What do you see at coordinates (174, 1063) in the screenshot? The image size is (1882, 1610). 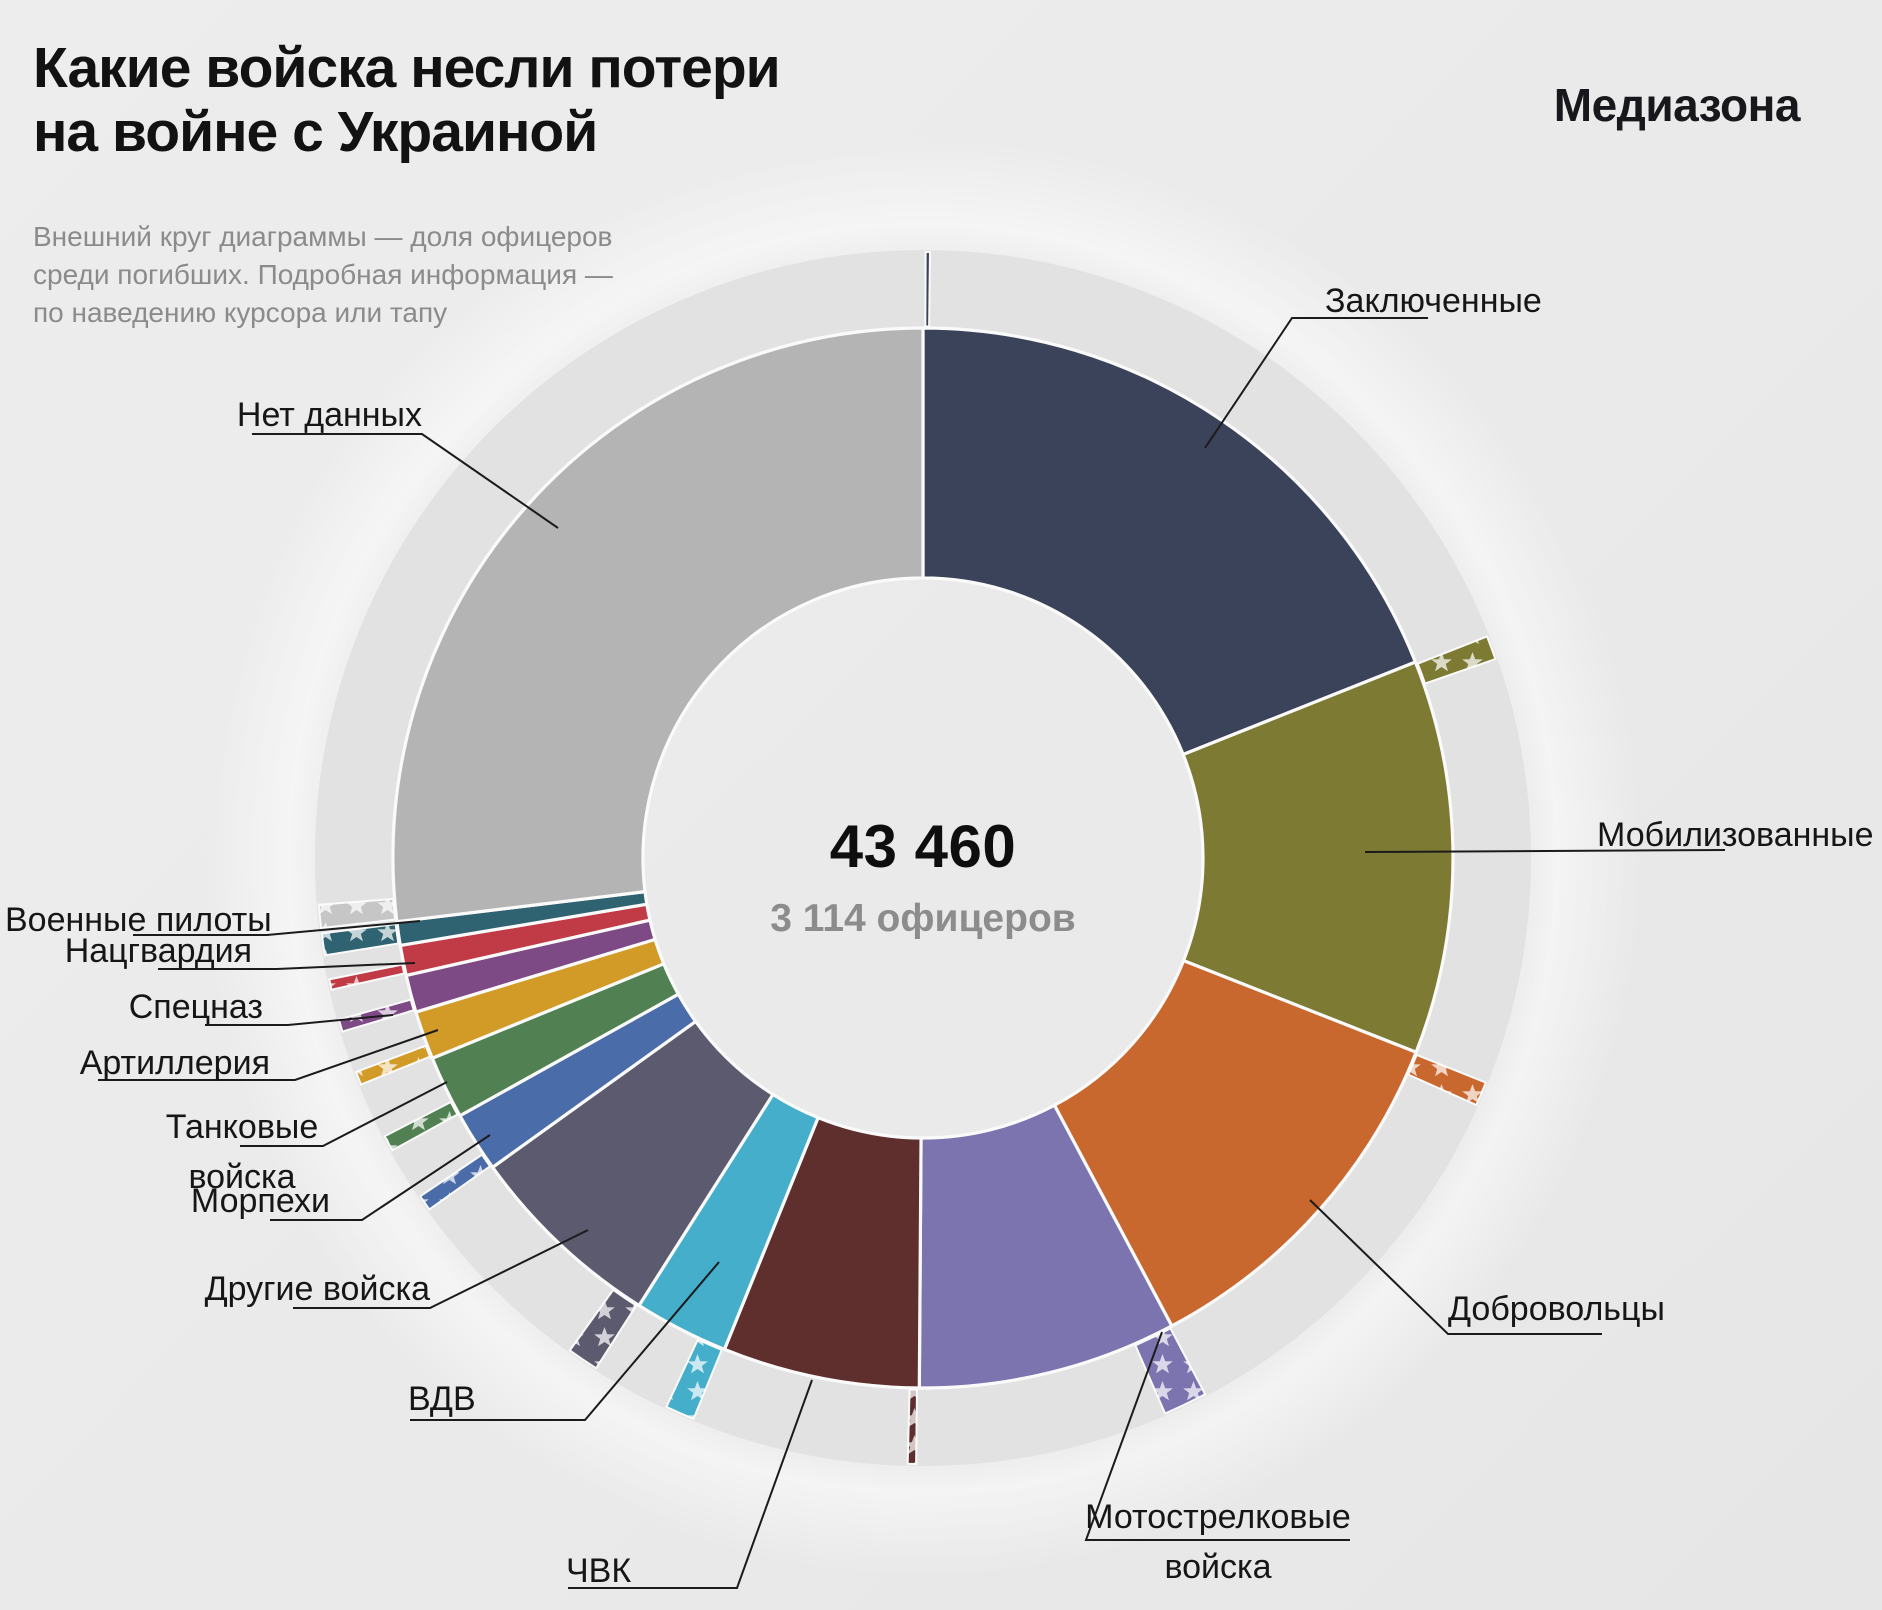 I see `segment-label-9: Артиллерия` at bounding box center [174, 1063].